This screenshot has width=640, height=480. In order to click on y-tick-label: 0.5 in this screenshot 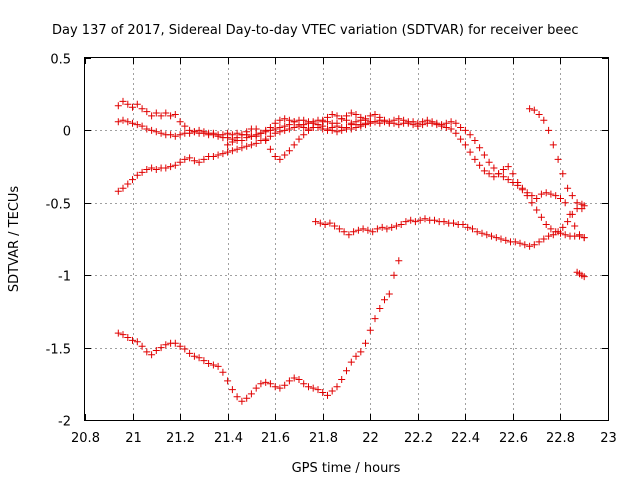, I will do `click(60, 60)`.